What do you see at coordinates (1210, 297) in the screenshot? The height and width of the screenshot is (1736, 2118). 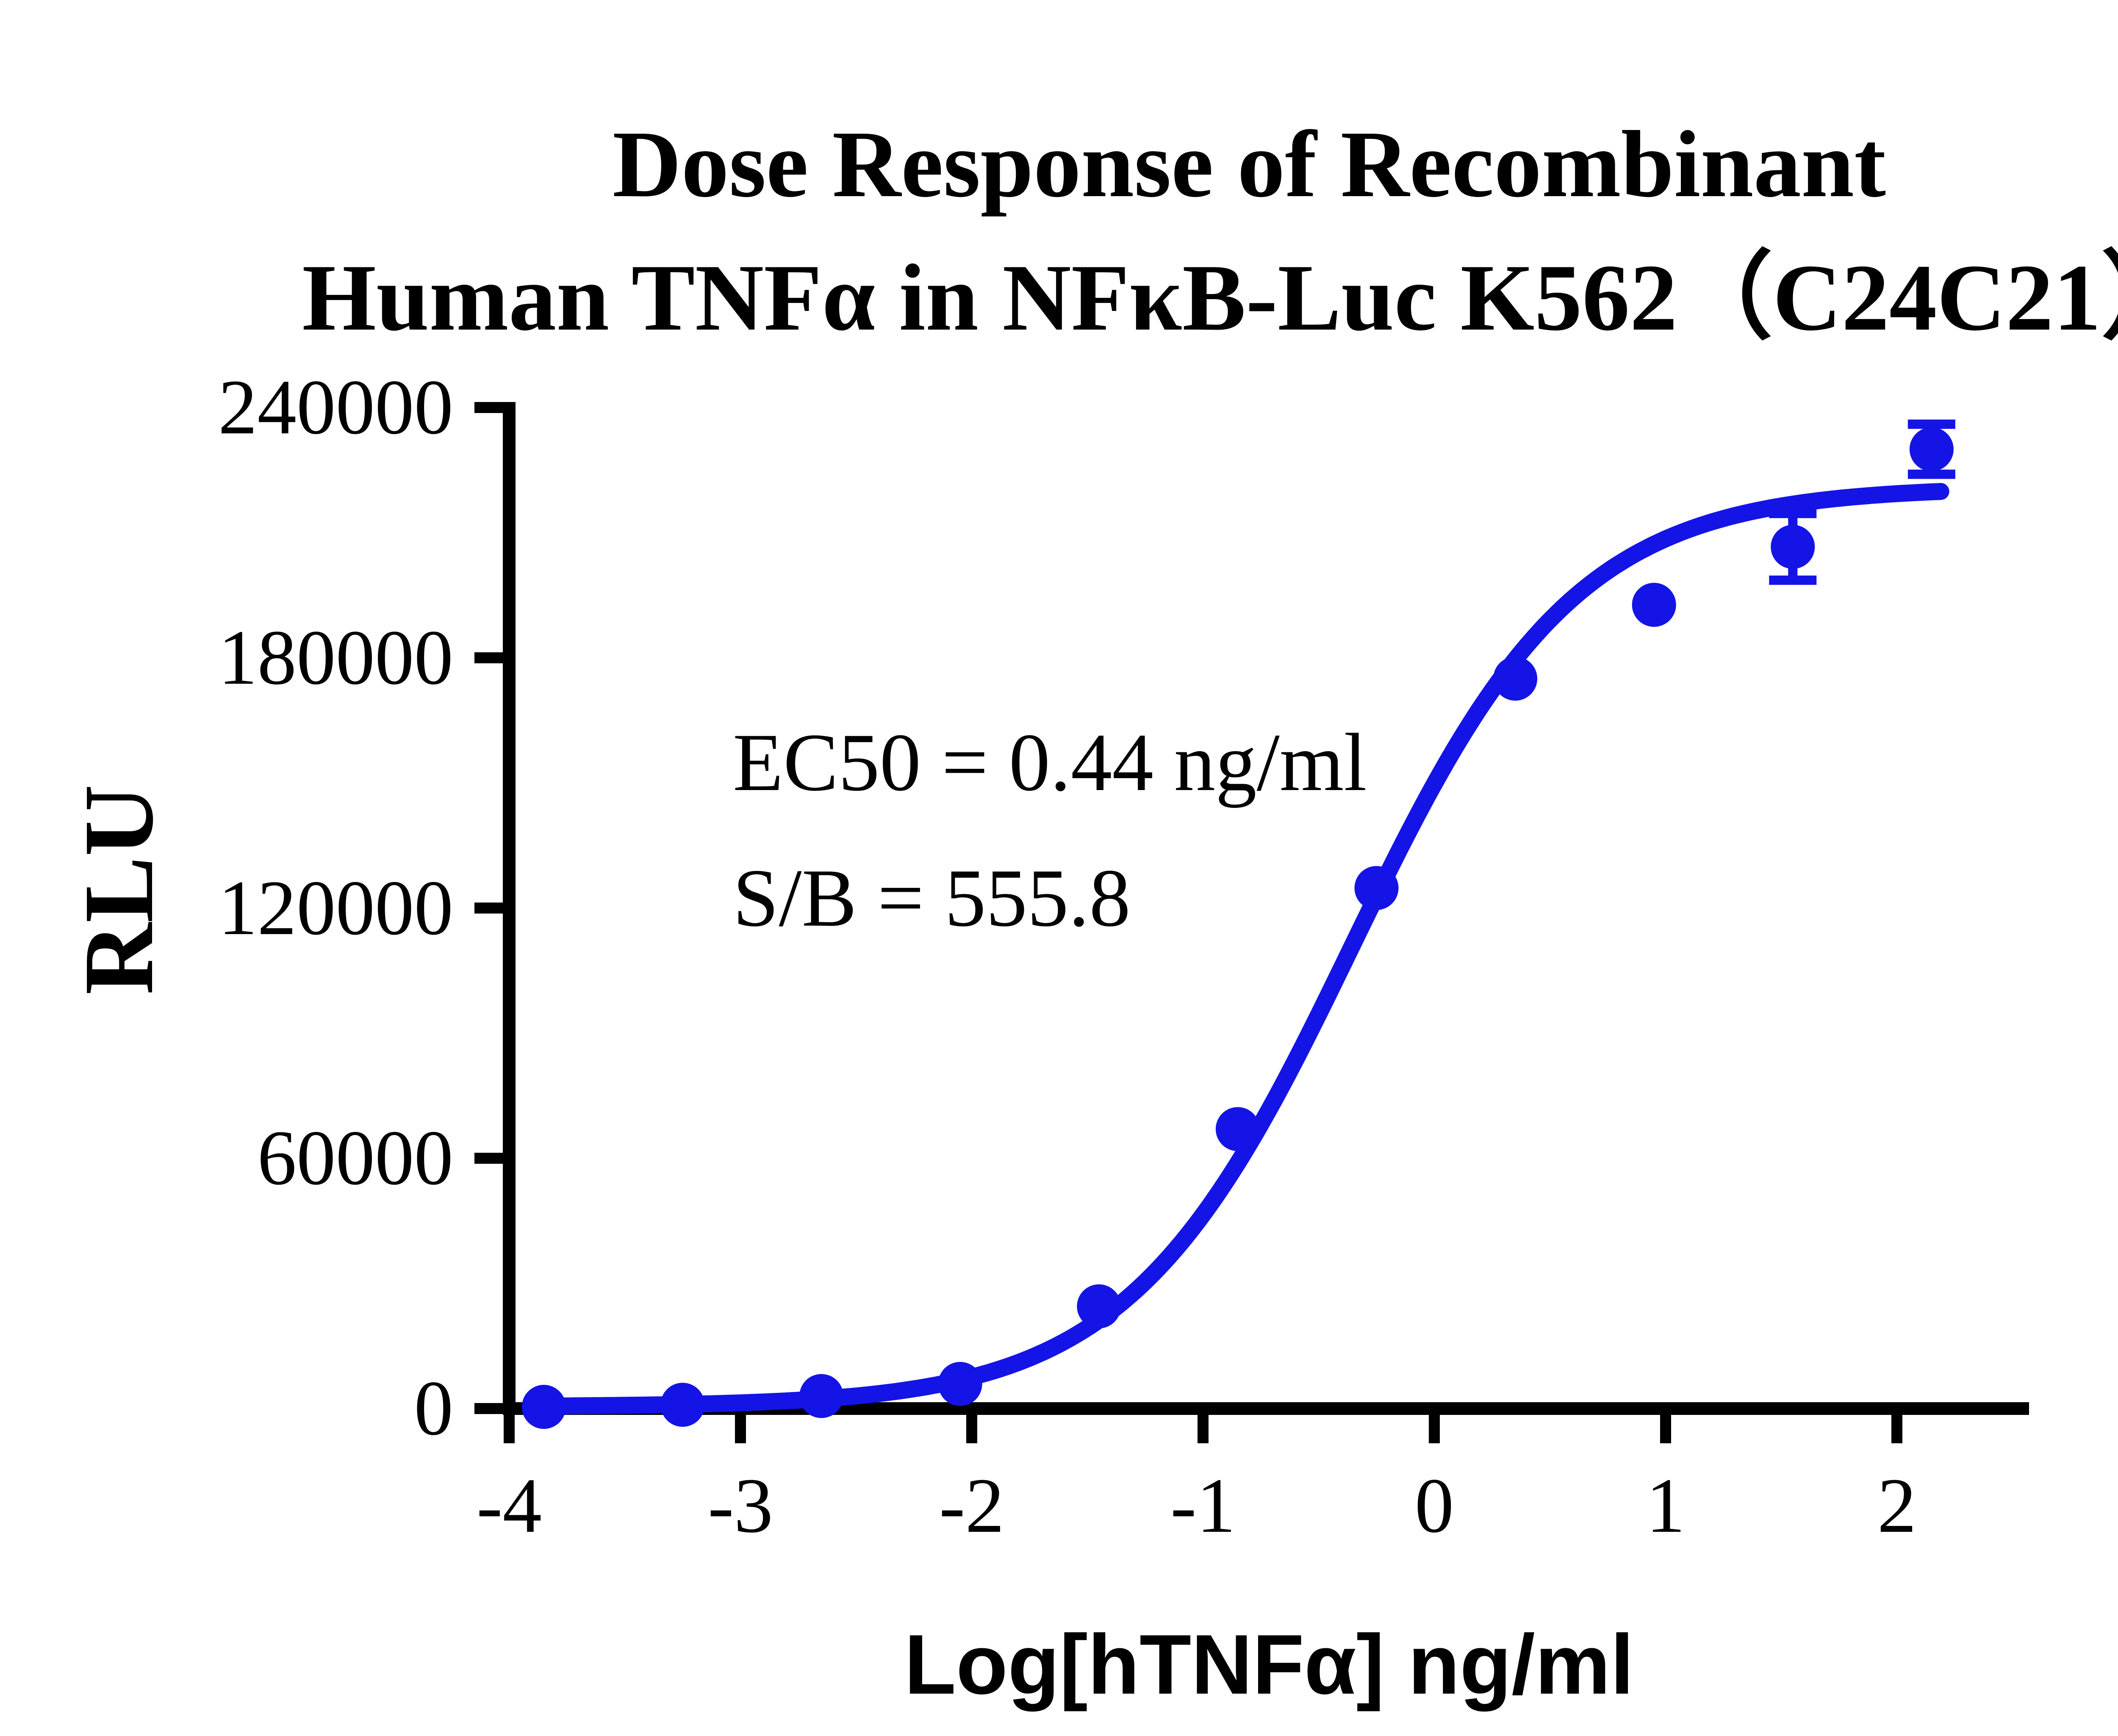 I see `chart-title-line2: Human TNFα in NFκB-Luc K562（C24C21）` at bounding box center [1210, 297].